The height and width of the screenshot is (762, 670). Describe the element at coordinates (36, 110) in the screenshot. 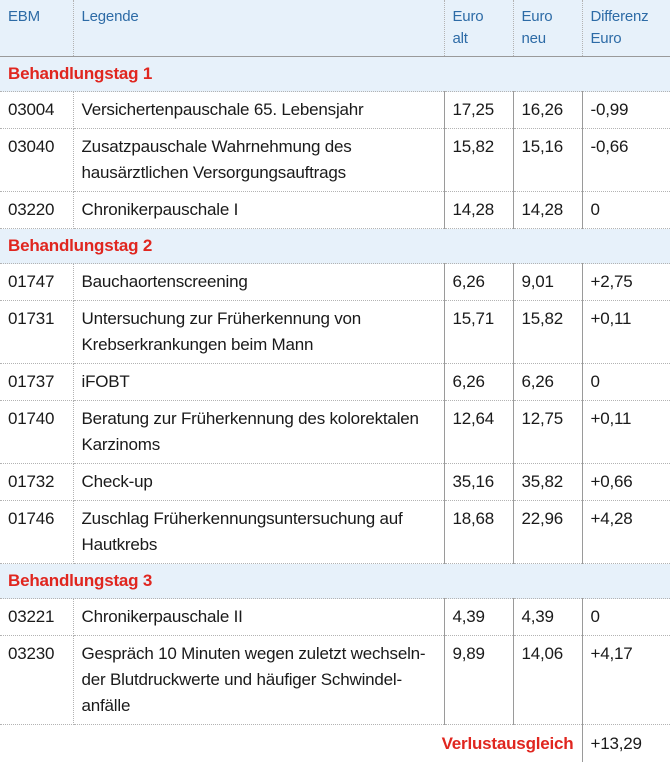

I see `ebm-code: 03004` at that location.